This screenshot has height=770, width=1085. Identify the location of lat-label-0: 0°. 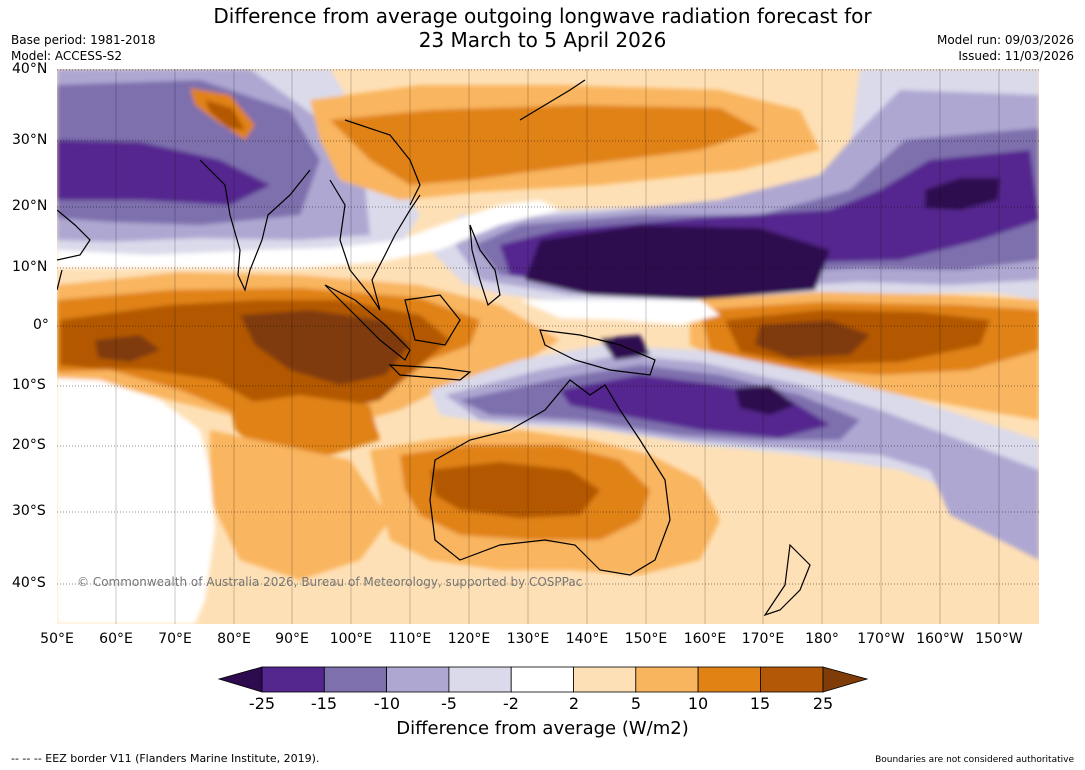
(41, 325).